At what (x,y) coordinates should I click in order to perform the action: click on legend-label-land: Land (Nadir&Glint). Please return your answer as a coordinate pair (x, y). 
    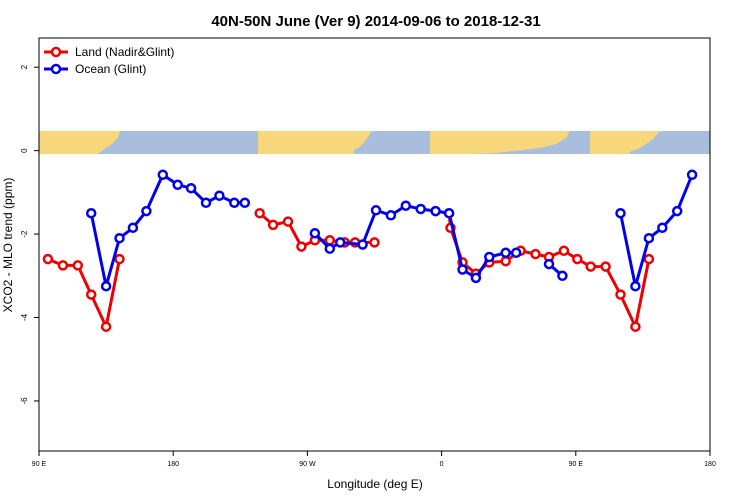
    Looking at the image, I should click on (124, 52).